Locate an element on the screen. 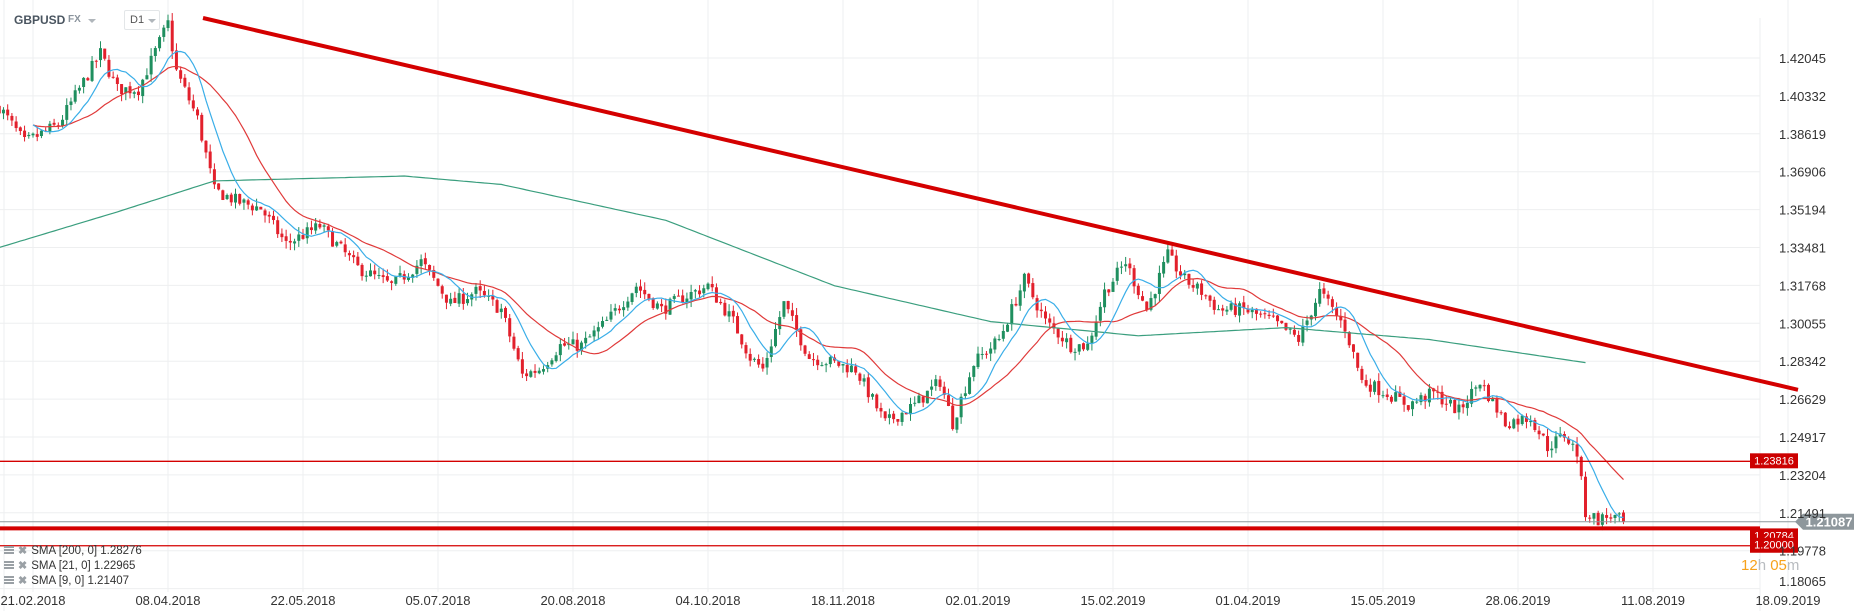 This screenshot has width=1866, height=611. legend-sma9: ✖ SMA [9, 0] 1.21407 is located at coordinates (73, 580).